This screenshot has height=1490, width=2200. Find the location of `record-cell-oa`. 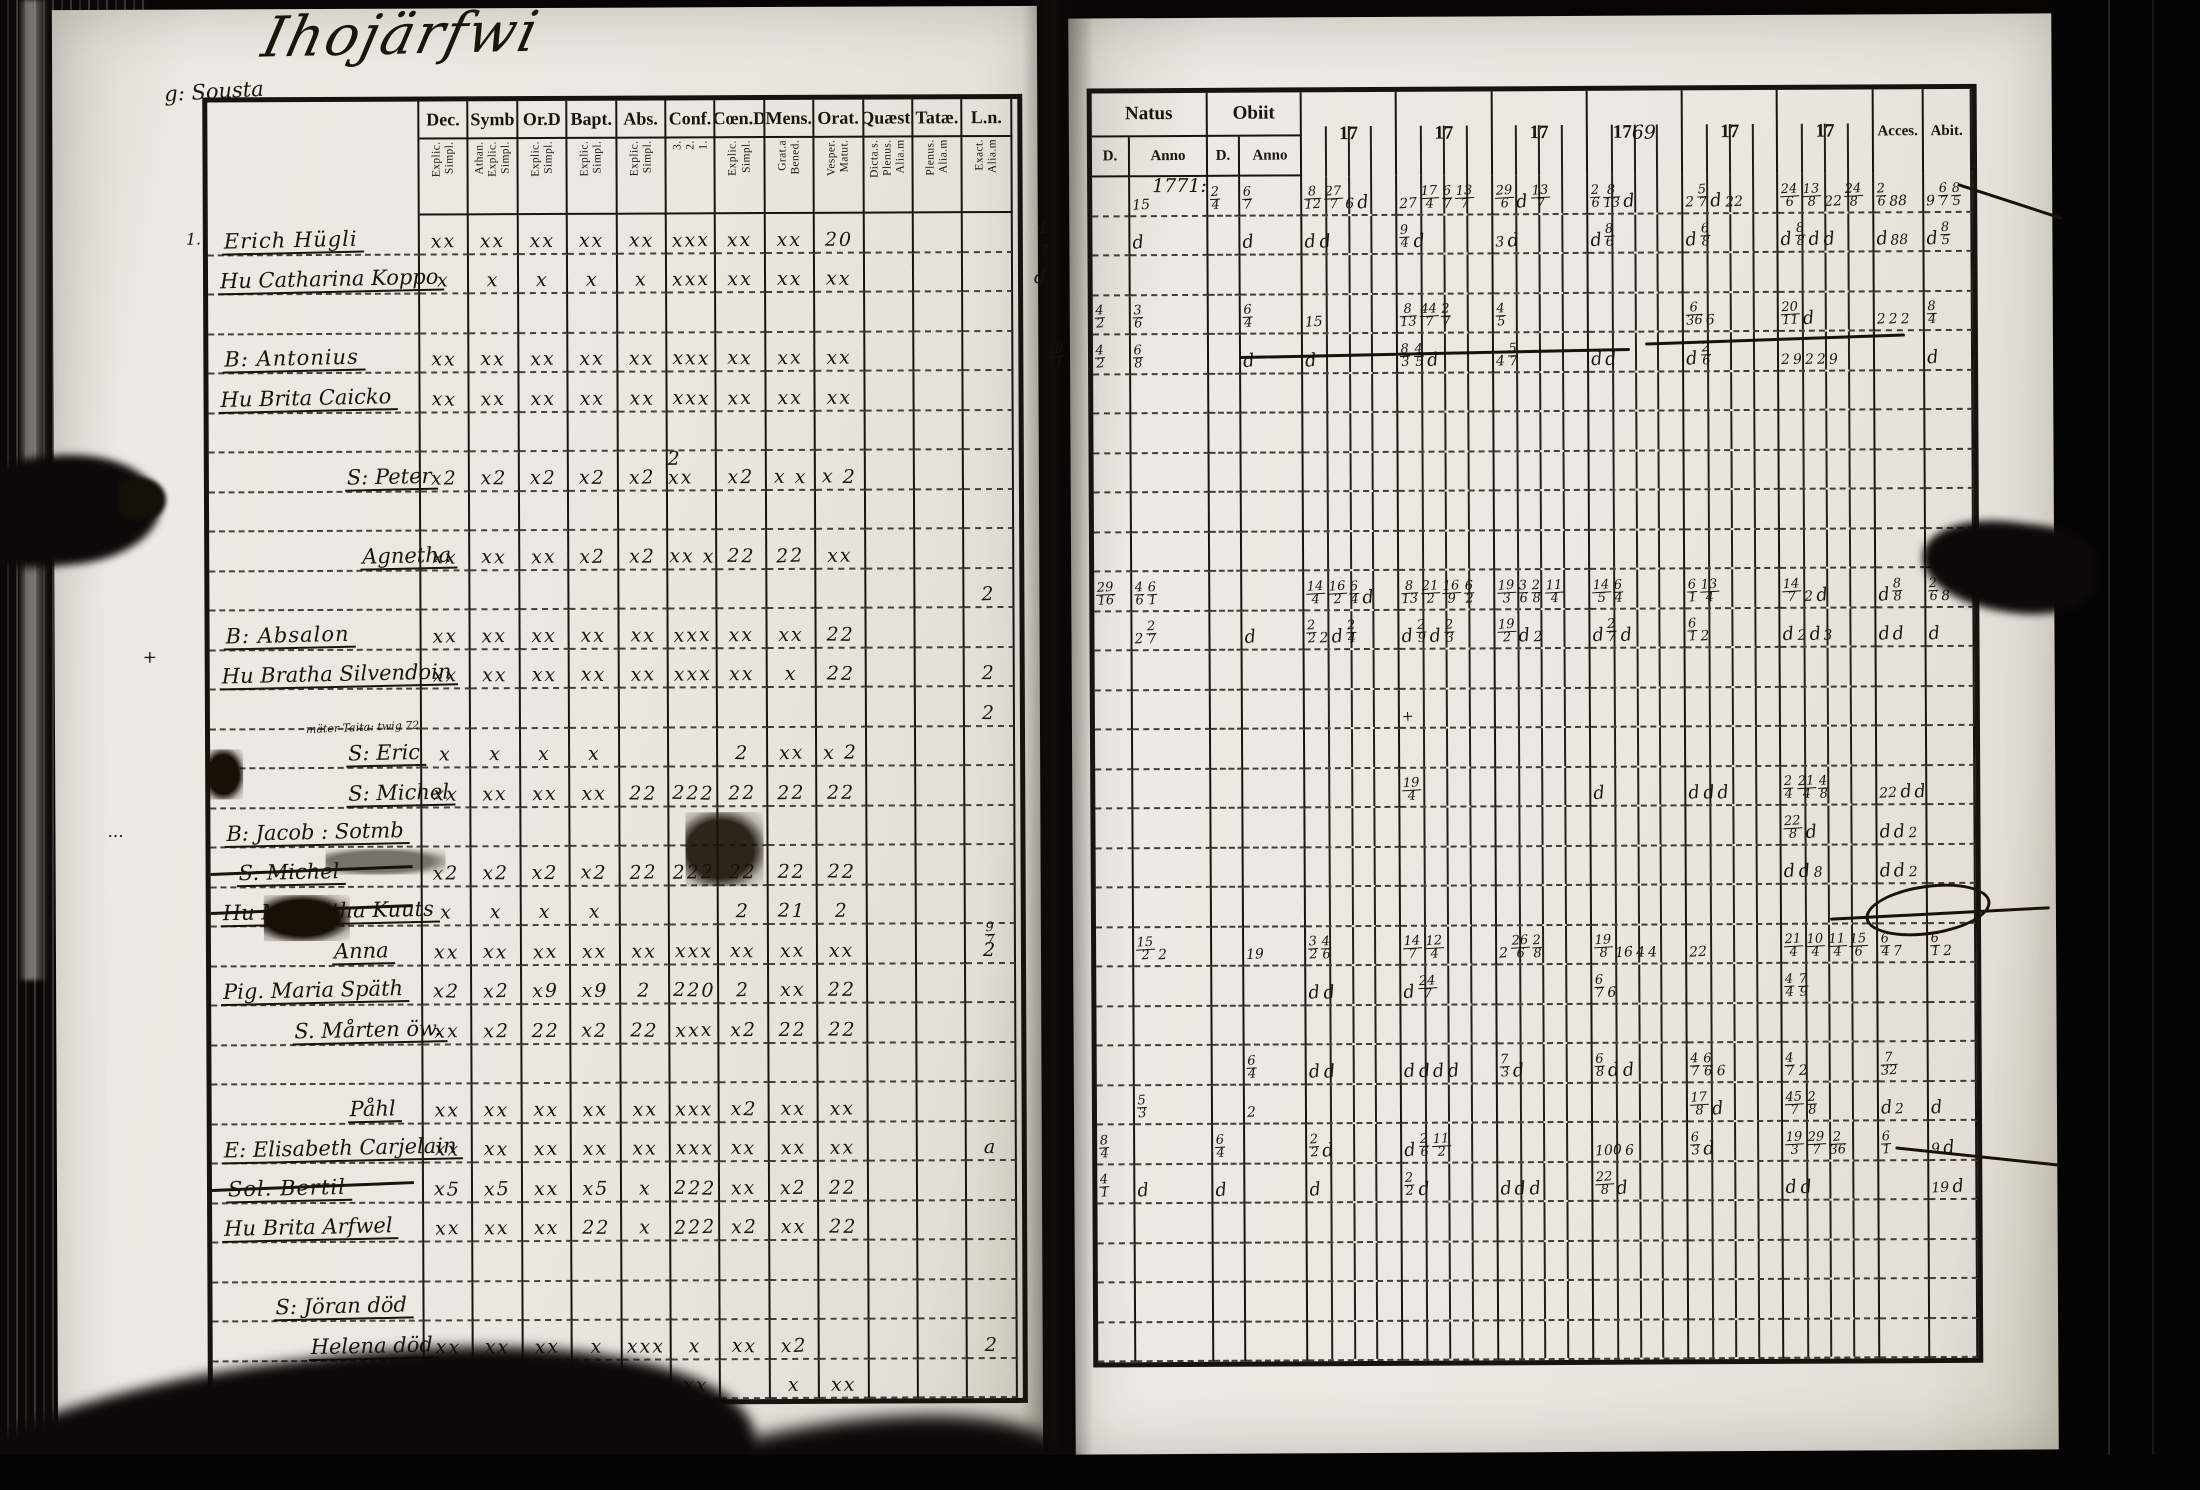

record-cell-oa is located at coordinates (1273, 709).